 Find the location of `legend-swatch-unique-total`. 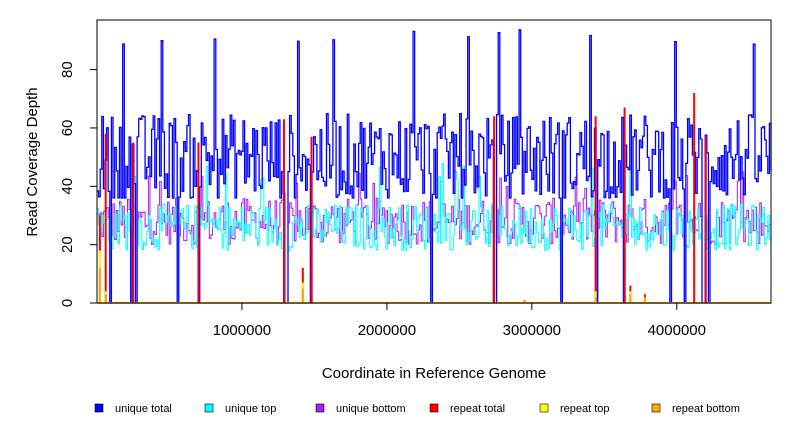

legend-swatch-unique-total is located at coordinates (99, 408).